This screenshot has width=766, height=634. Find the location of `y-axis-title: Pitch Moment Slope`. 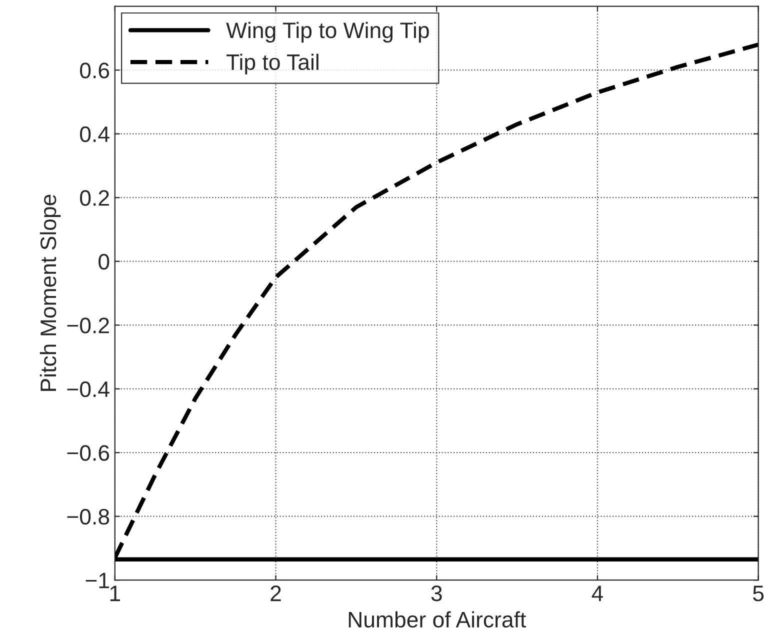

y-axis-title: Pitch Moment Slope is located at coordinates (50, 292).